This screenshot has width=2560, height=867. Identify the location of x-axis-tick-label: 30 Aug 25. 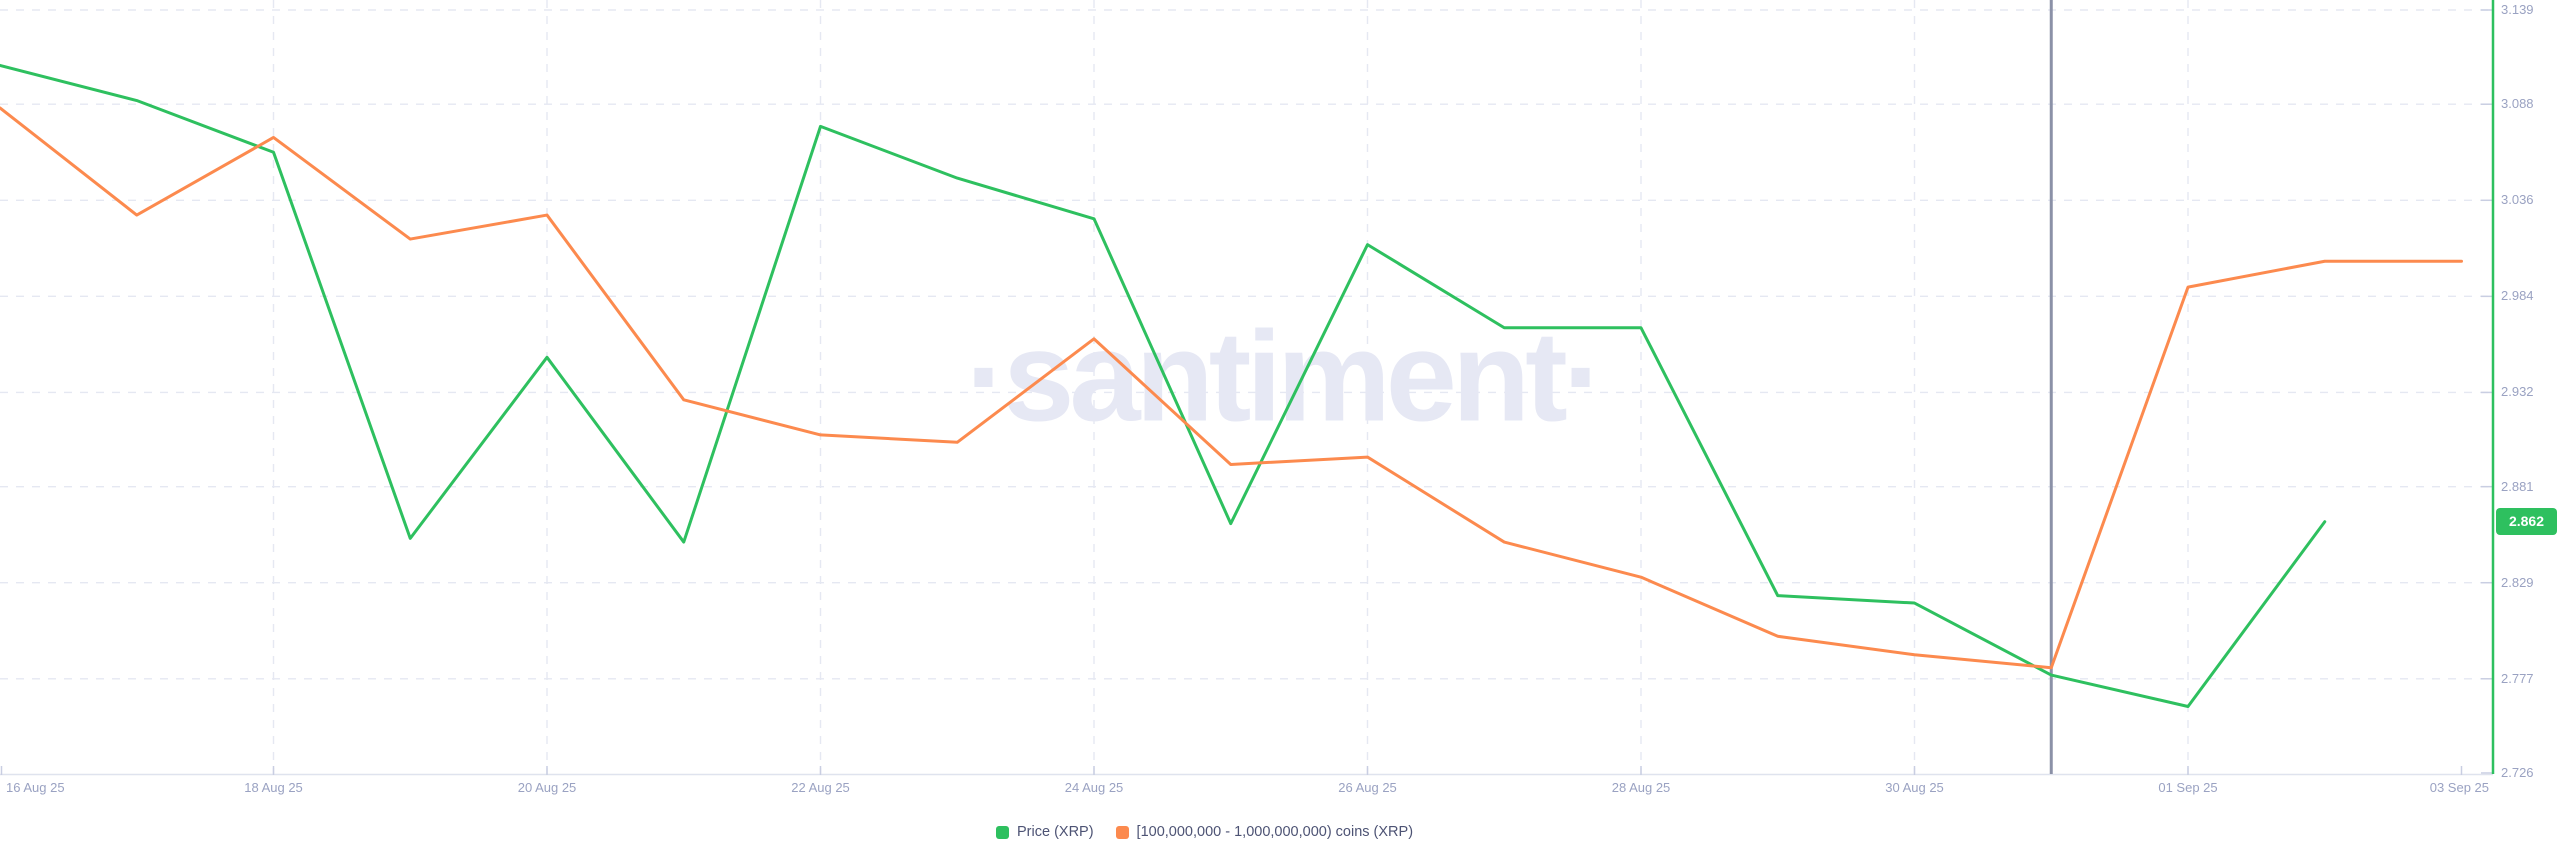
(1914, 787).